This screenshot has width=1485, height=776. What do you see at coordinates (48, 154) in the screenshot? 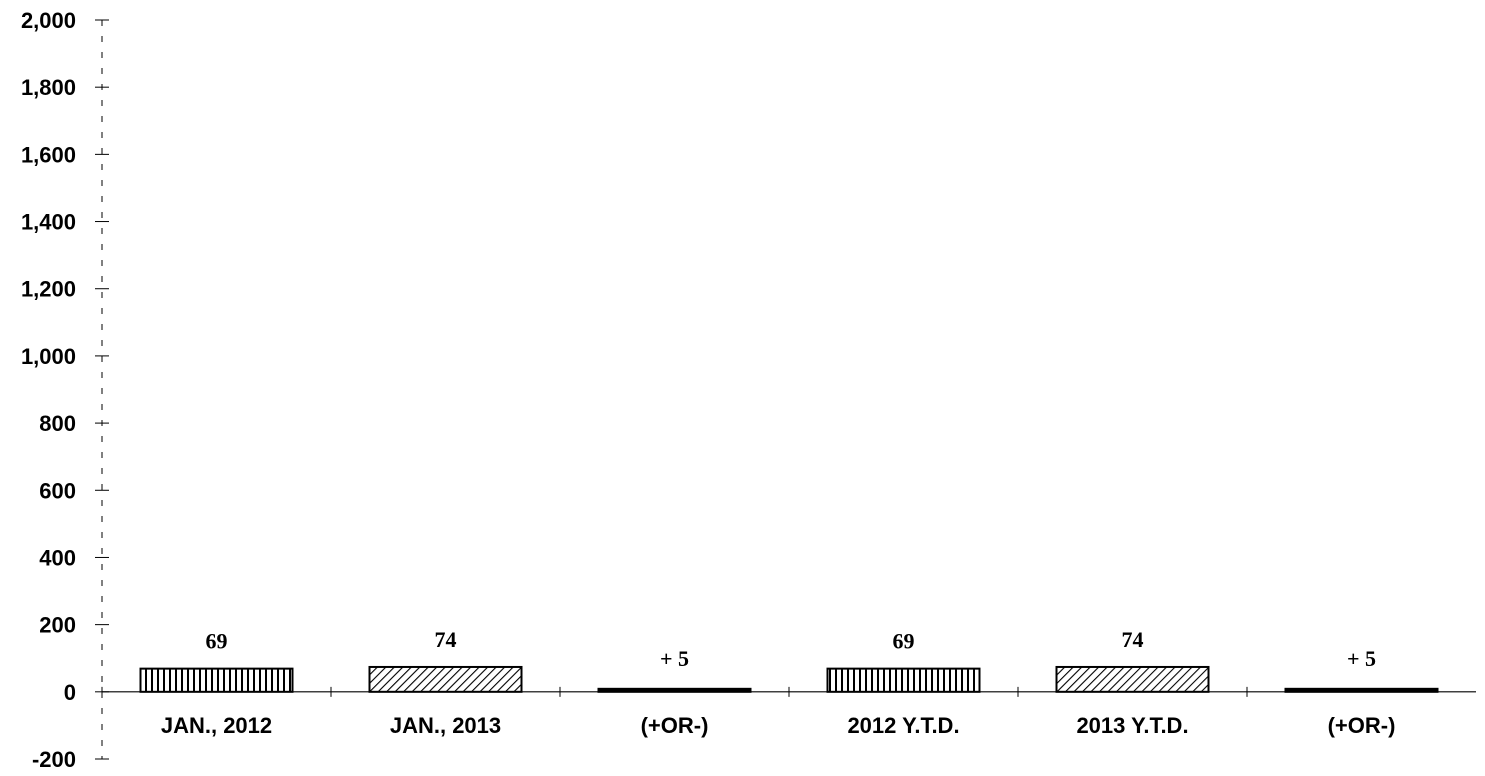
I see `y-tick-label: 1,600` at bounding box center [48, 154].